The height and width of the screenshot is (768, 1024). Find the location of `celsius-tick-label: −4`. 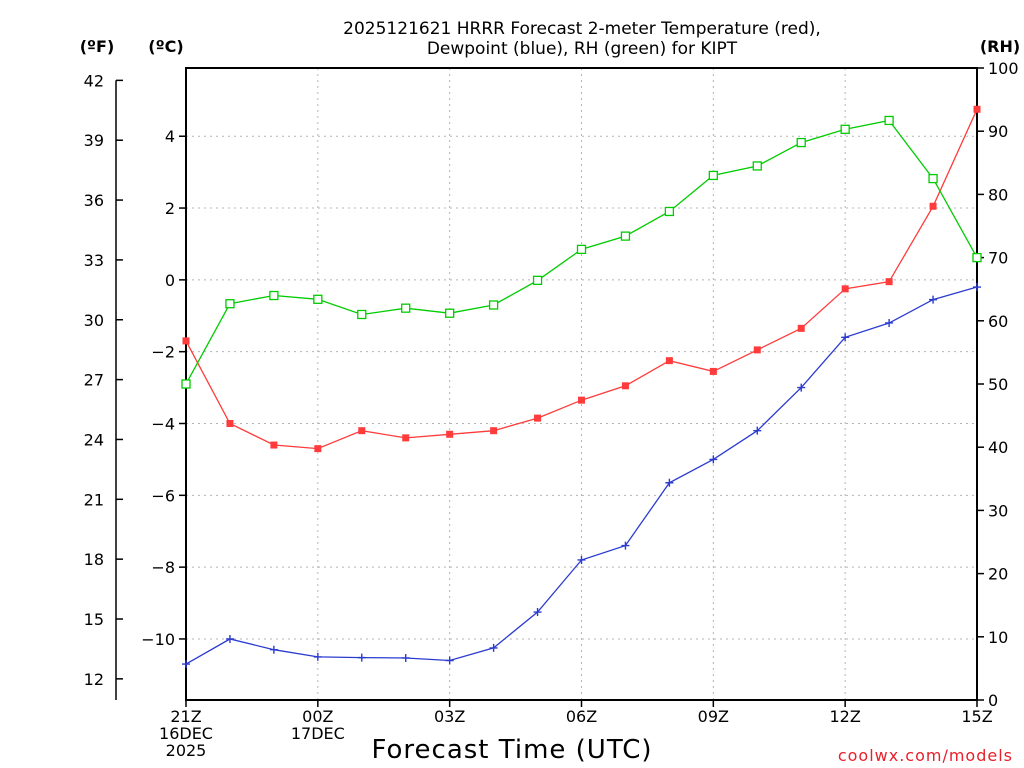

celsius-tick-label: −4 is located at coordinates (163, 424).